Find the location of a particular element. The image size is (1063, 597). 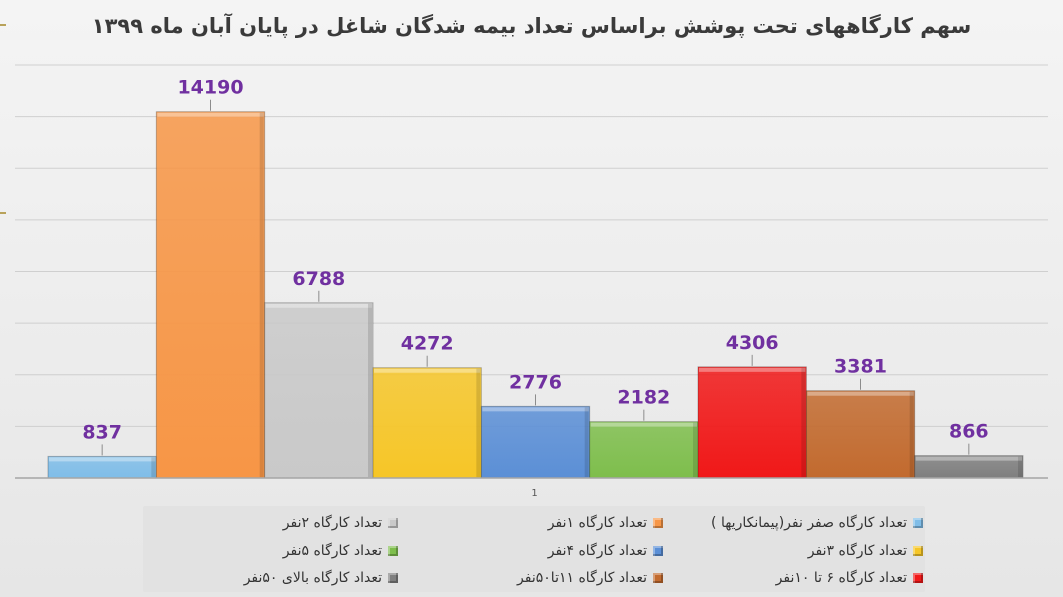

legend-item: تعداد کارگاه ۱۱تا۵۰نفر is located at coordinates (590, 578).